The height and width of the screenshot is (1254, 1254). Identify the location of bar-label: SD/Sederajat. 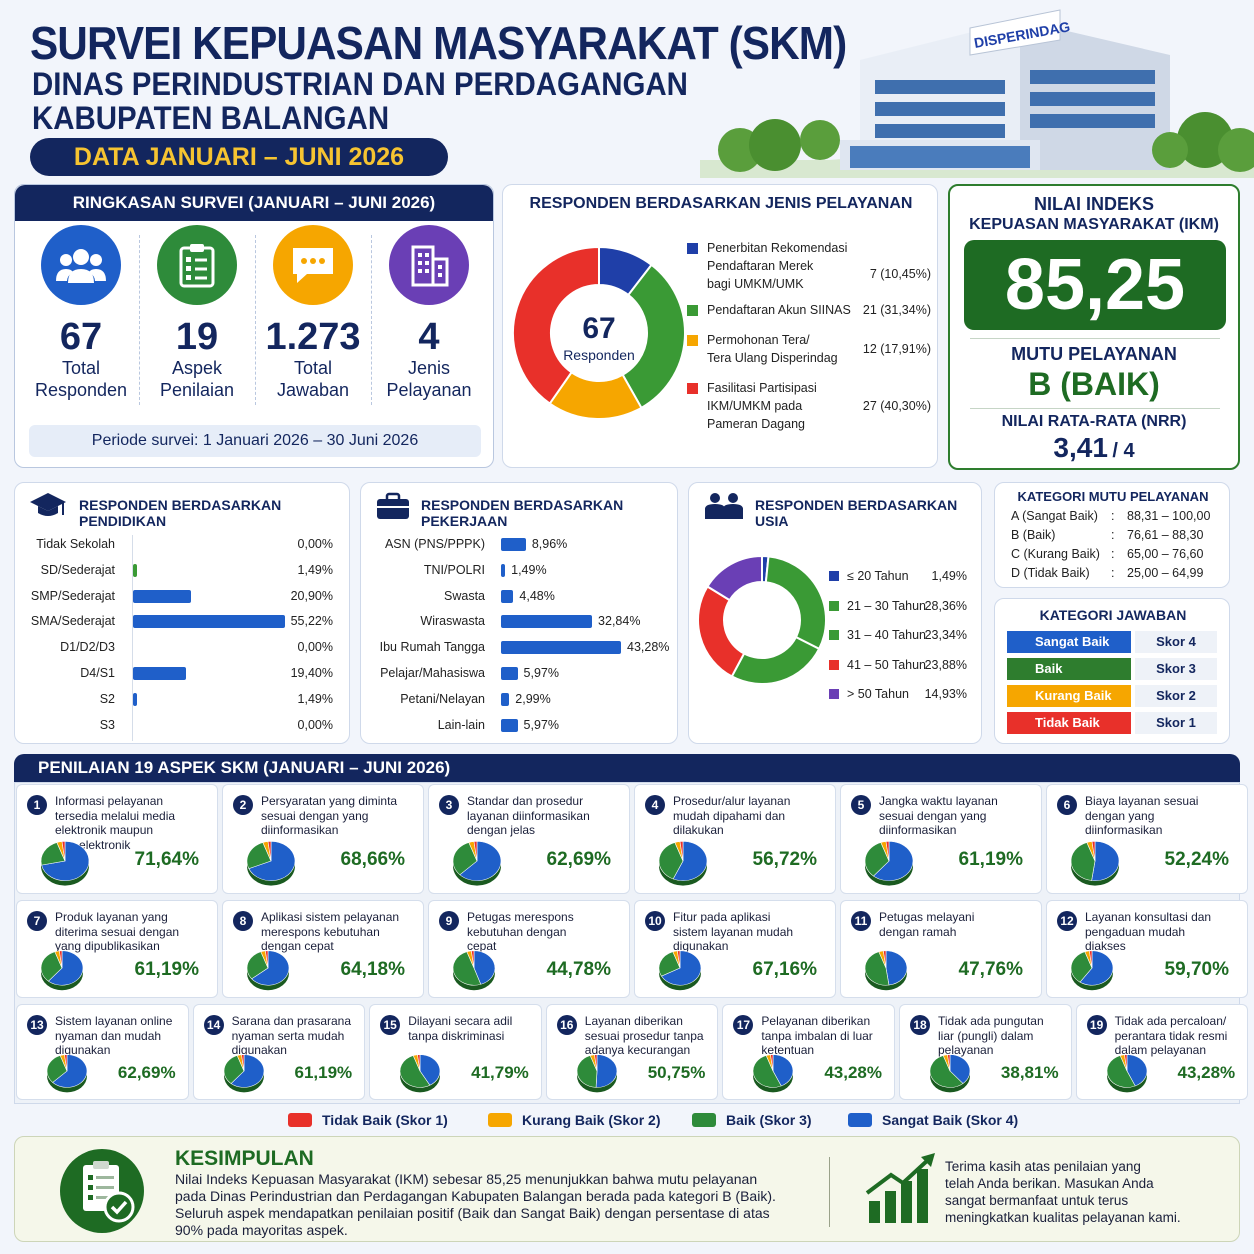
(77, 569).